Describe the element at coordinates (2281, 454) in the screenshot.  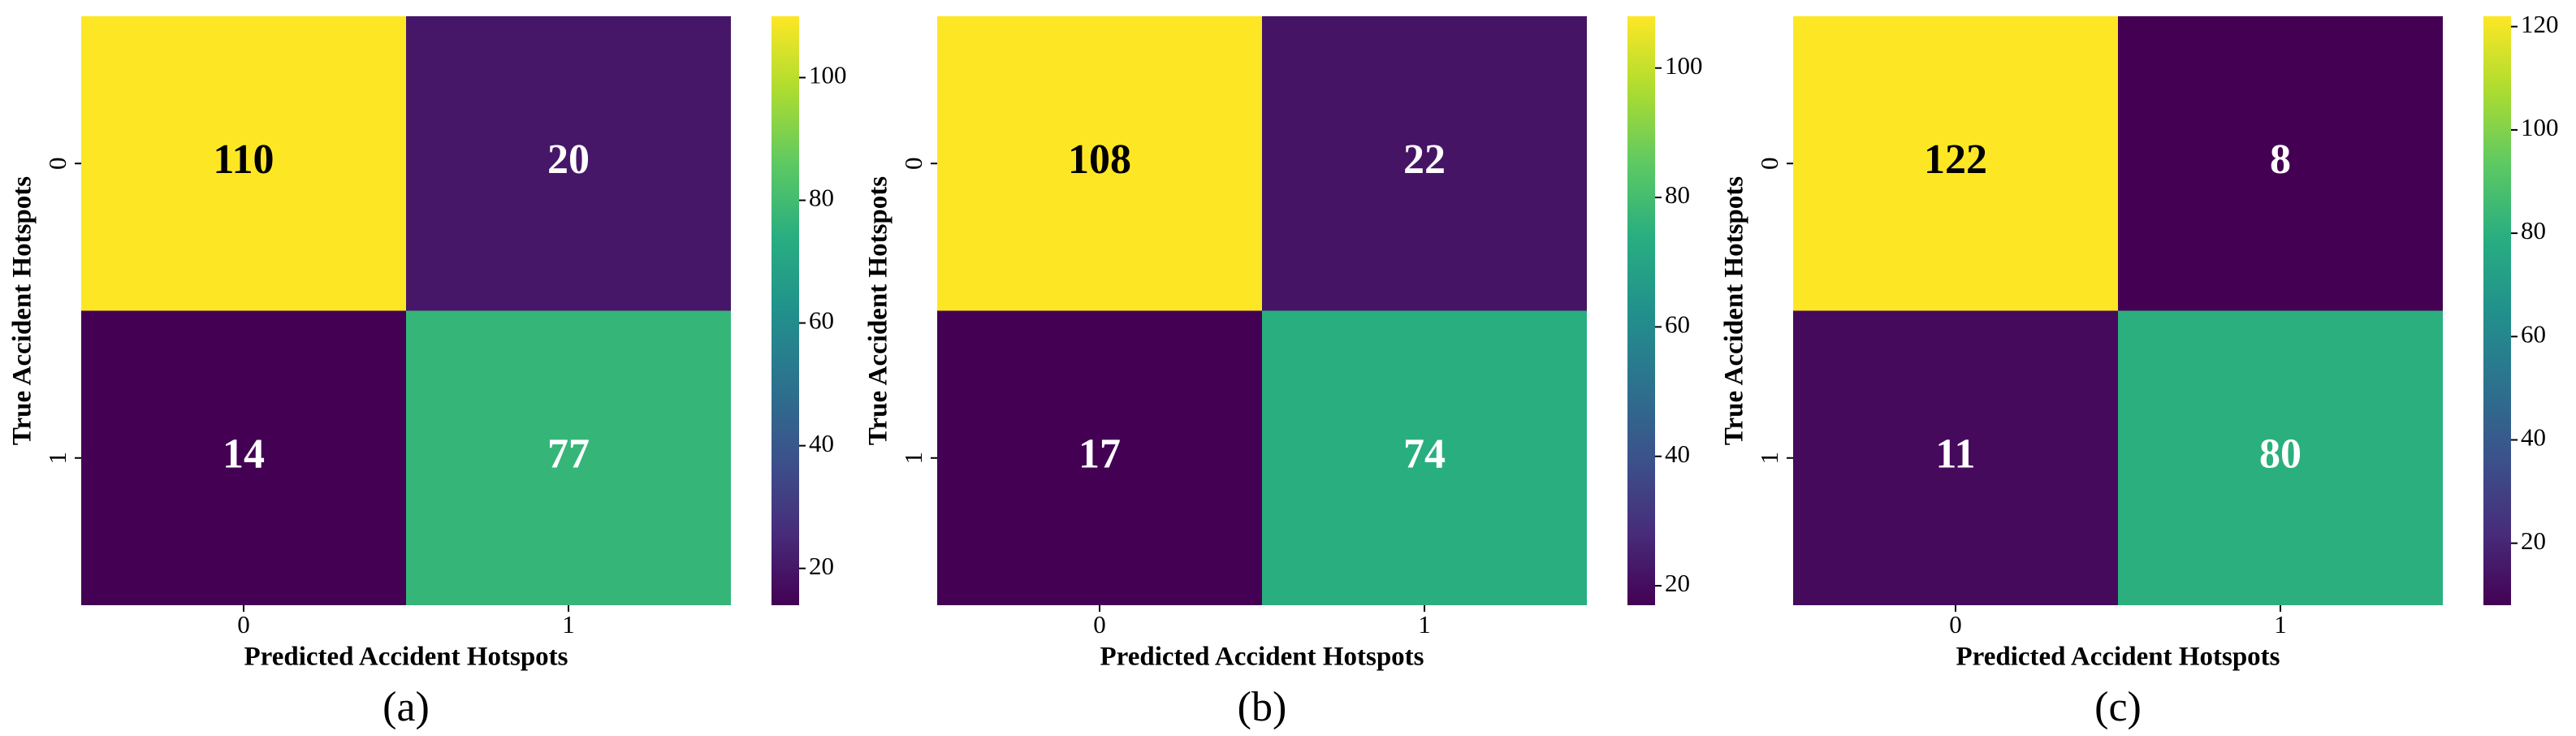
I see `cell-label: 80` at that location.